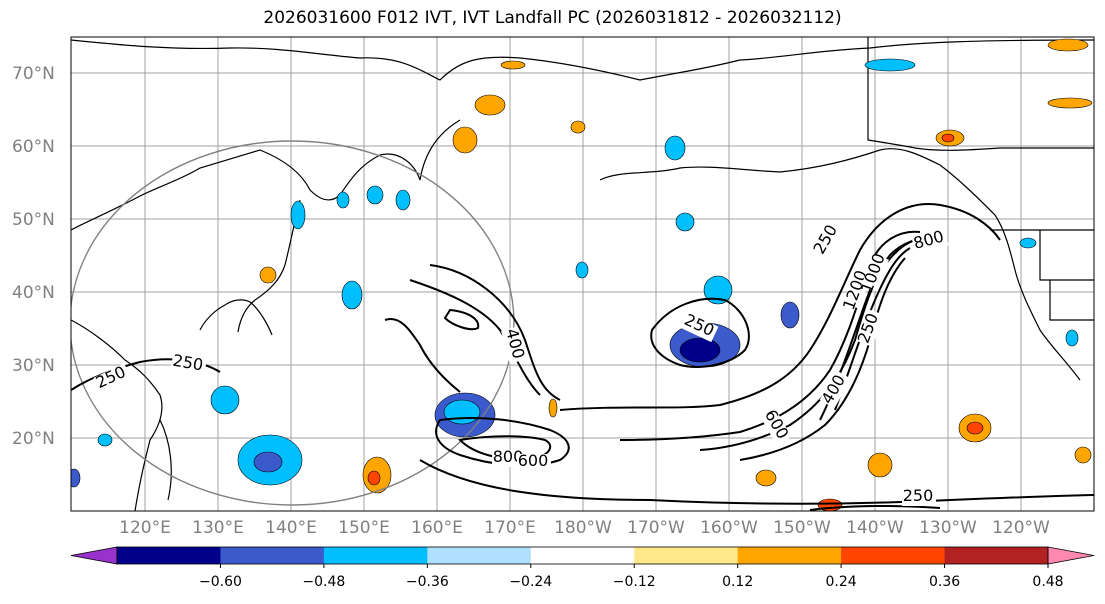 This screenshot has width=1105, height=604. What do you see at coordinates (729, 528) in the screenshot?
I see `lon-label: 160°W` at bounding box center [729, 528].